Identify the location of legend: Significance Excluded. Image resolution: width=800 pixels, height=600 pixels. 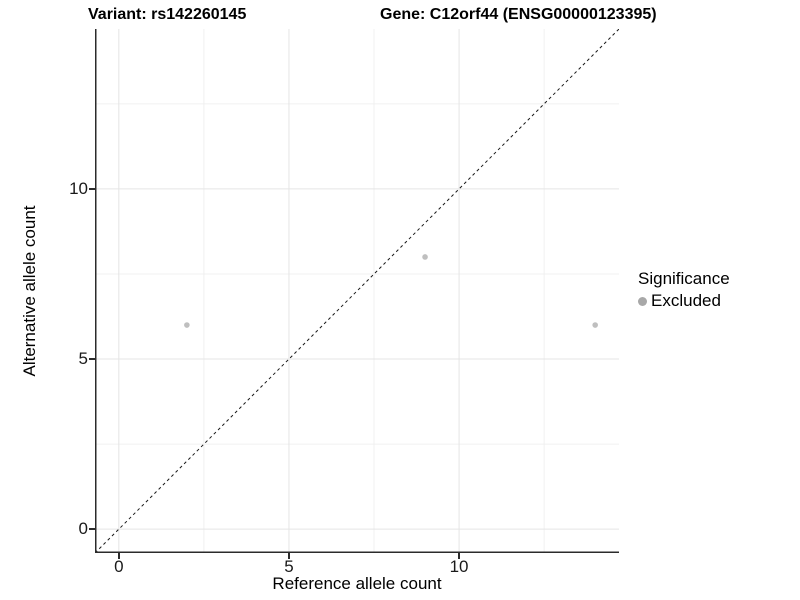
(684, 289).